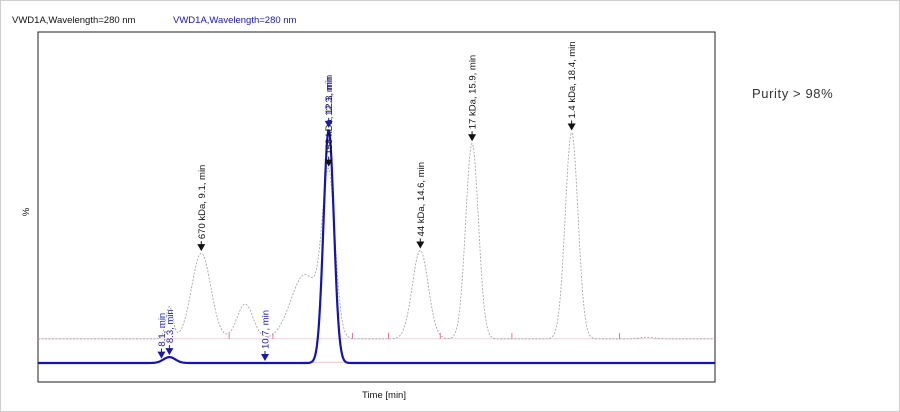 This screenshot has width=900, height=412. What do you see at coordinates (265, 329) in the screenshot?
I see `peak-label-7: 10.7, min` at bounding box center [265, 329].